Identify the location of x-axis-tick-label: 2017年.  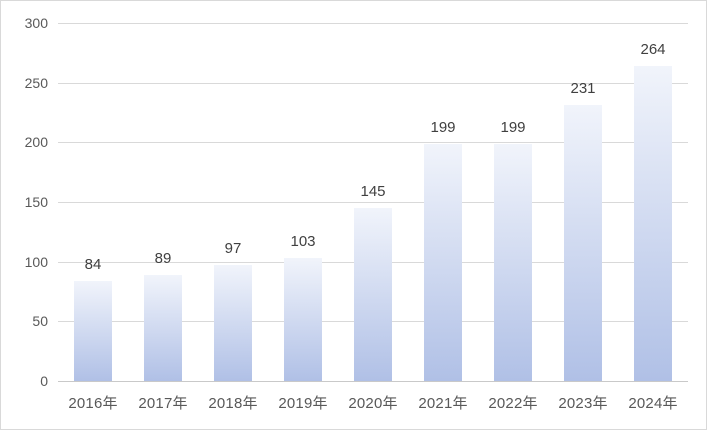
(163, 403).